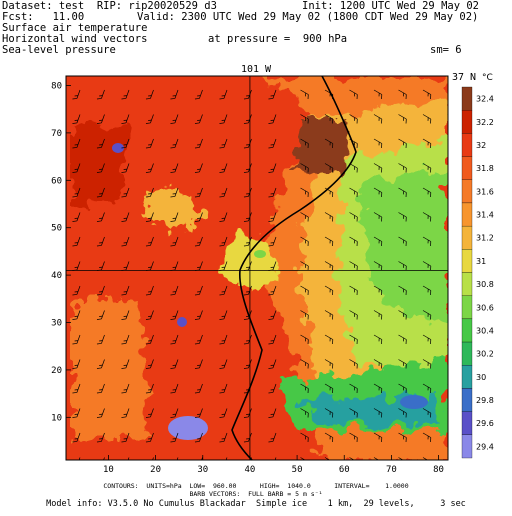 The height and width of the screenshot is (516, 512). I want to click on legend-level-label: 30, so click(481, 377).